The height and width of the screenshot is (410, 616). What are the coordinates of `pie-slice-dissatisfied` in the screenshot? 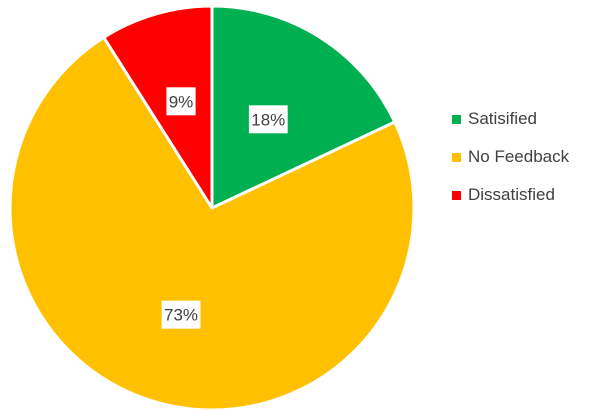 It's located at (158, 107).